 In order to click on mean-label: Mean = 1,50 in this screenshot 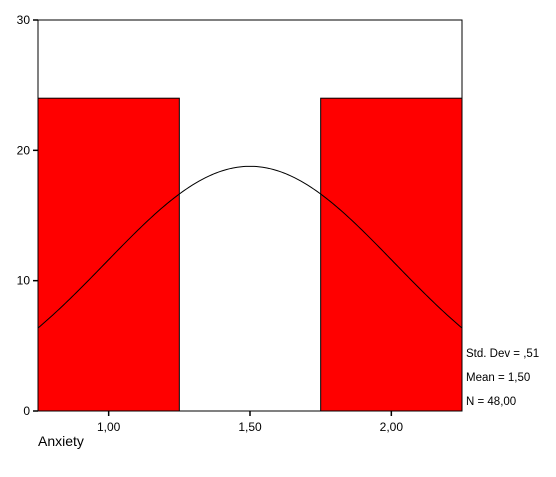, I will do `click(498, 378)`.